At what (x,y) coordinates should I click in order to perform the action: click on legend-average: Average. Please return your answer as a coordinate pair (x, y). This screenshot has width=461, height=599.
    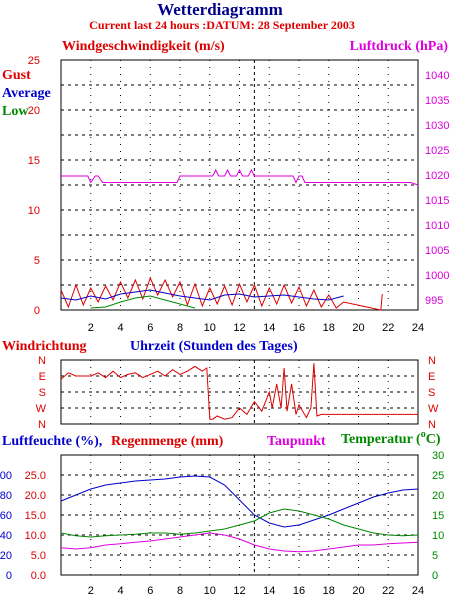
    Looking at the image, I should click on (26, 93).